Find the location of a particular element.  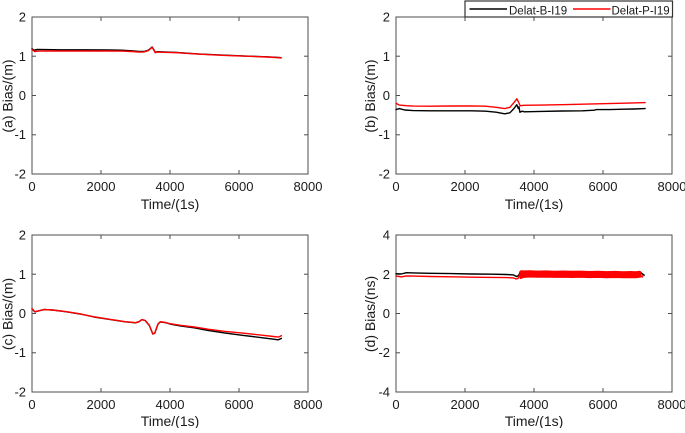

svg-text: -4 is located at coordinates (384, 392).